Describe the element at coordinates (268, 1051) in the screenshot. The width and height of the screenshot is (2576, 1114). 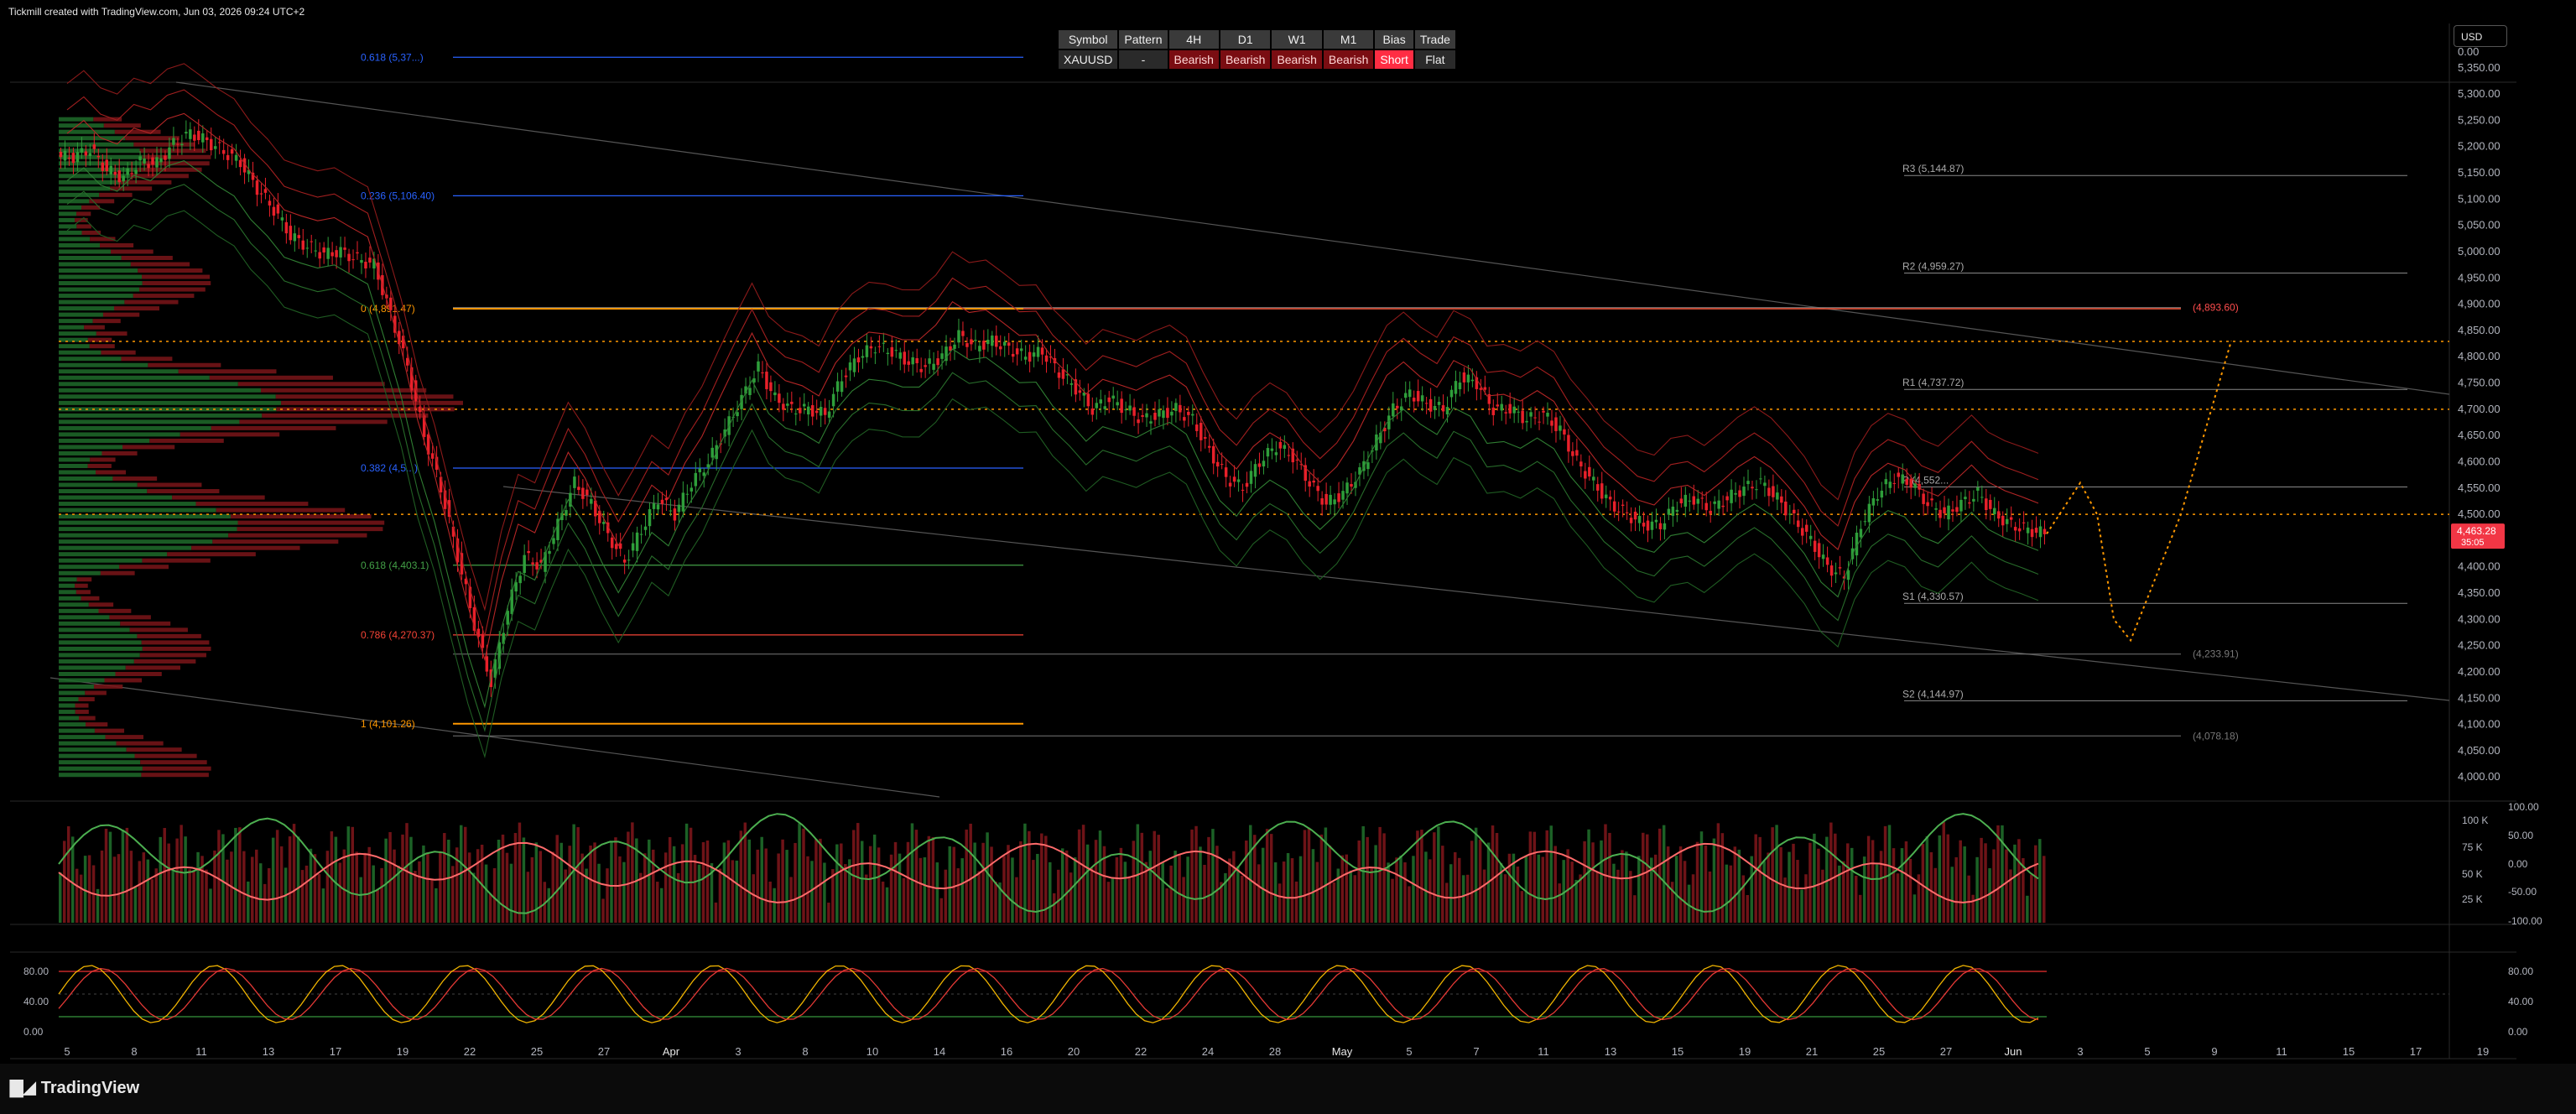
I see `x-axis-label: 13` at that location.